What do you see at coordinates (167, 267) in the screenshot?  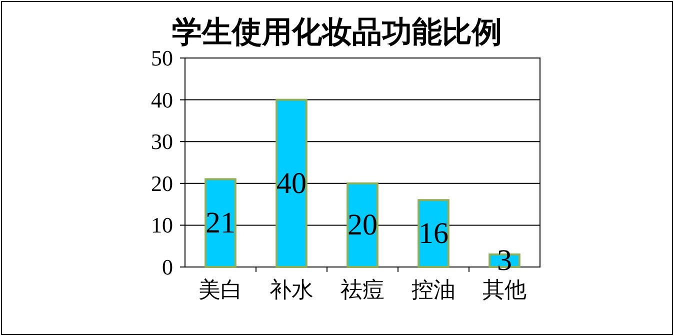 I see `y-tick-label: 0` at bounding box center [167, 267].